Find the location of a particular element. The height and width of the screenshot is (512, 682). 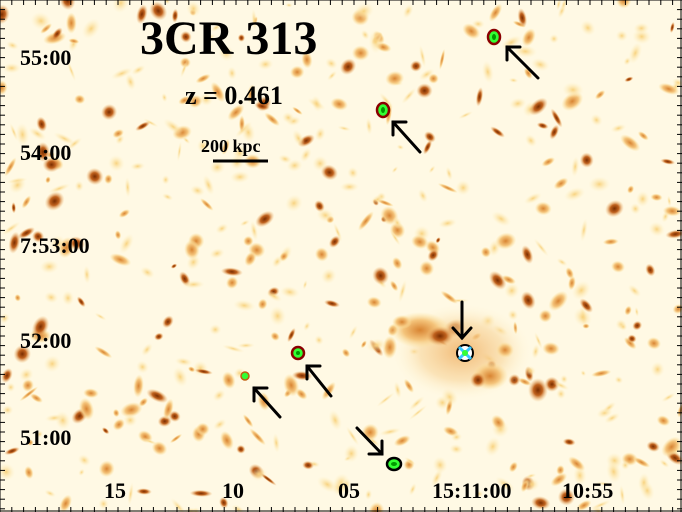

x-tick-label: 10 is located at coordinates (233, 490).